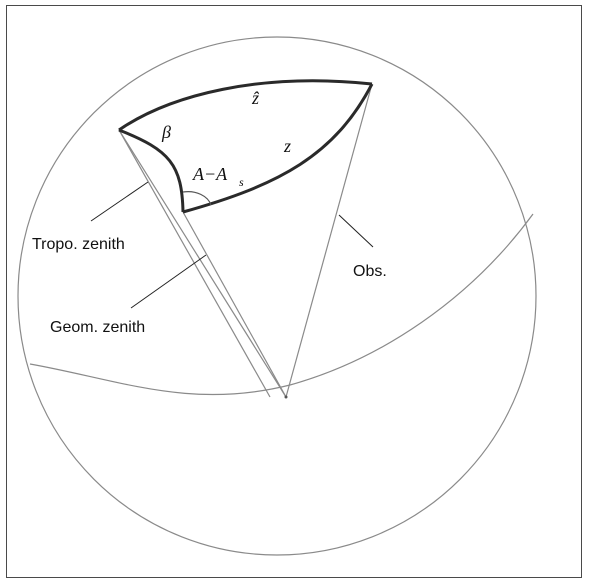  I want to click on geom-leader, so click(168, 281).